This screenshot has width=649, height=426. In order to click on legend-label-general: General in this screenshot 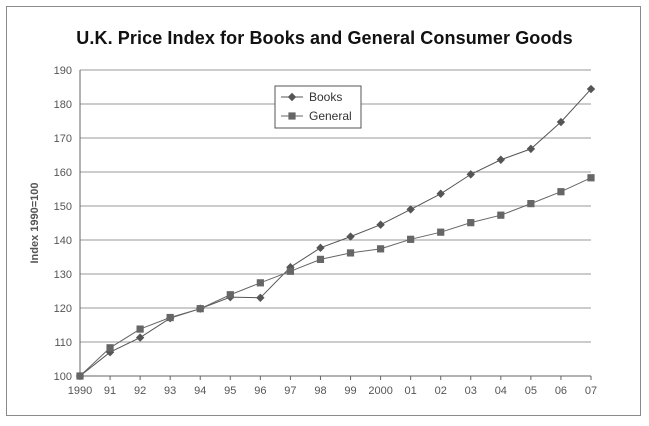, I will do `click(330, 116)`.